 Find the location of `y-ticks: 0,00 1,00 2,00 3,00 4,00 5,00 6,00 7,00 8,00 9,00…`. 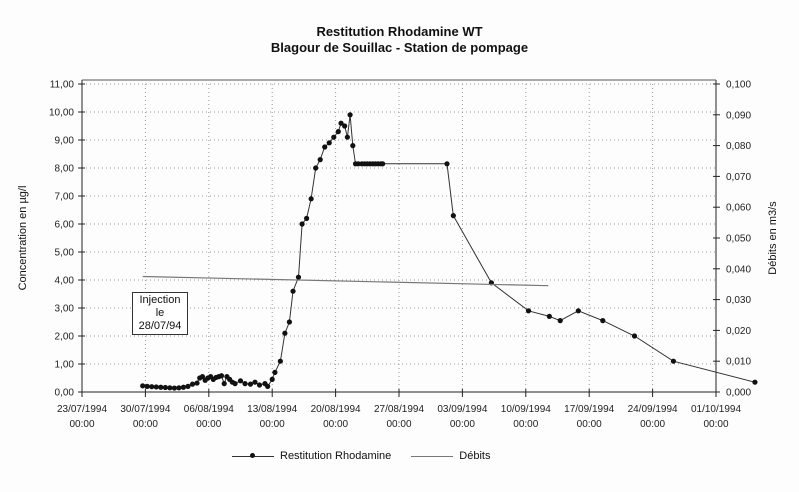

y-ticks: 0,00 1,00 2,00 3,00 4,00 5,00 6,00 7,00 8,00 9,00… is located at coordinates (67, 239).